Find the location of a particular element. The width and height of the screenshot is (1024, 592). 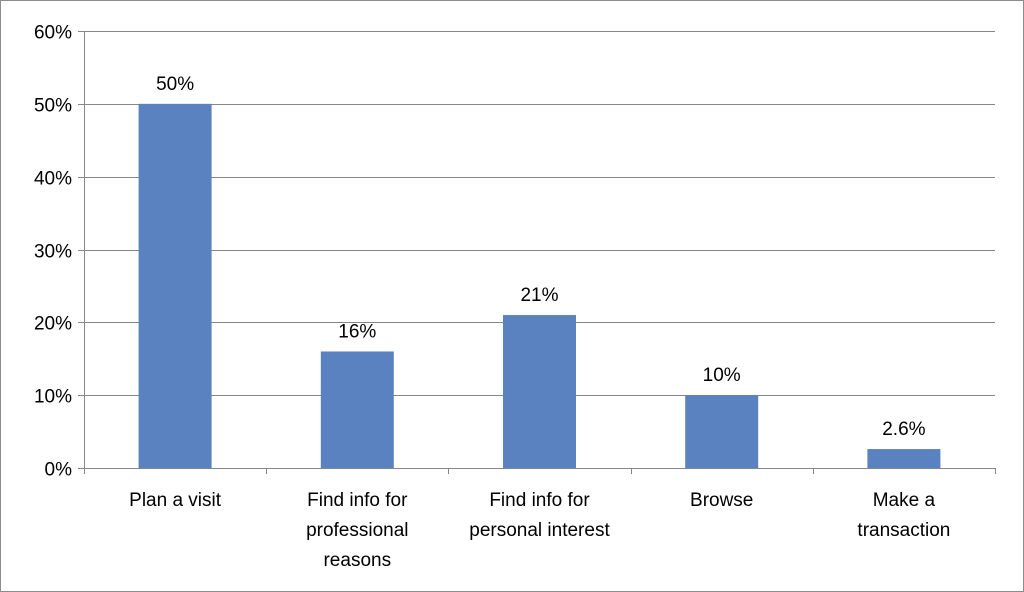

x-category-label: Find info for personal interest is located at coordinates (539, 515).